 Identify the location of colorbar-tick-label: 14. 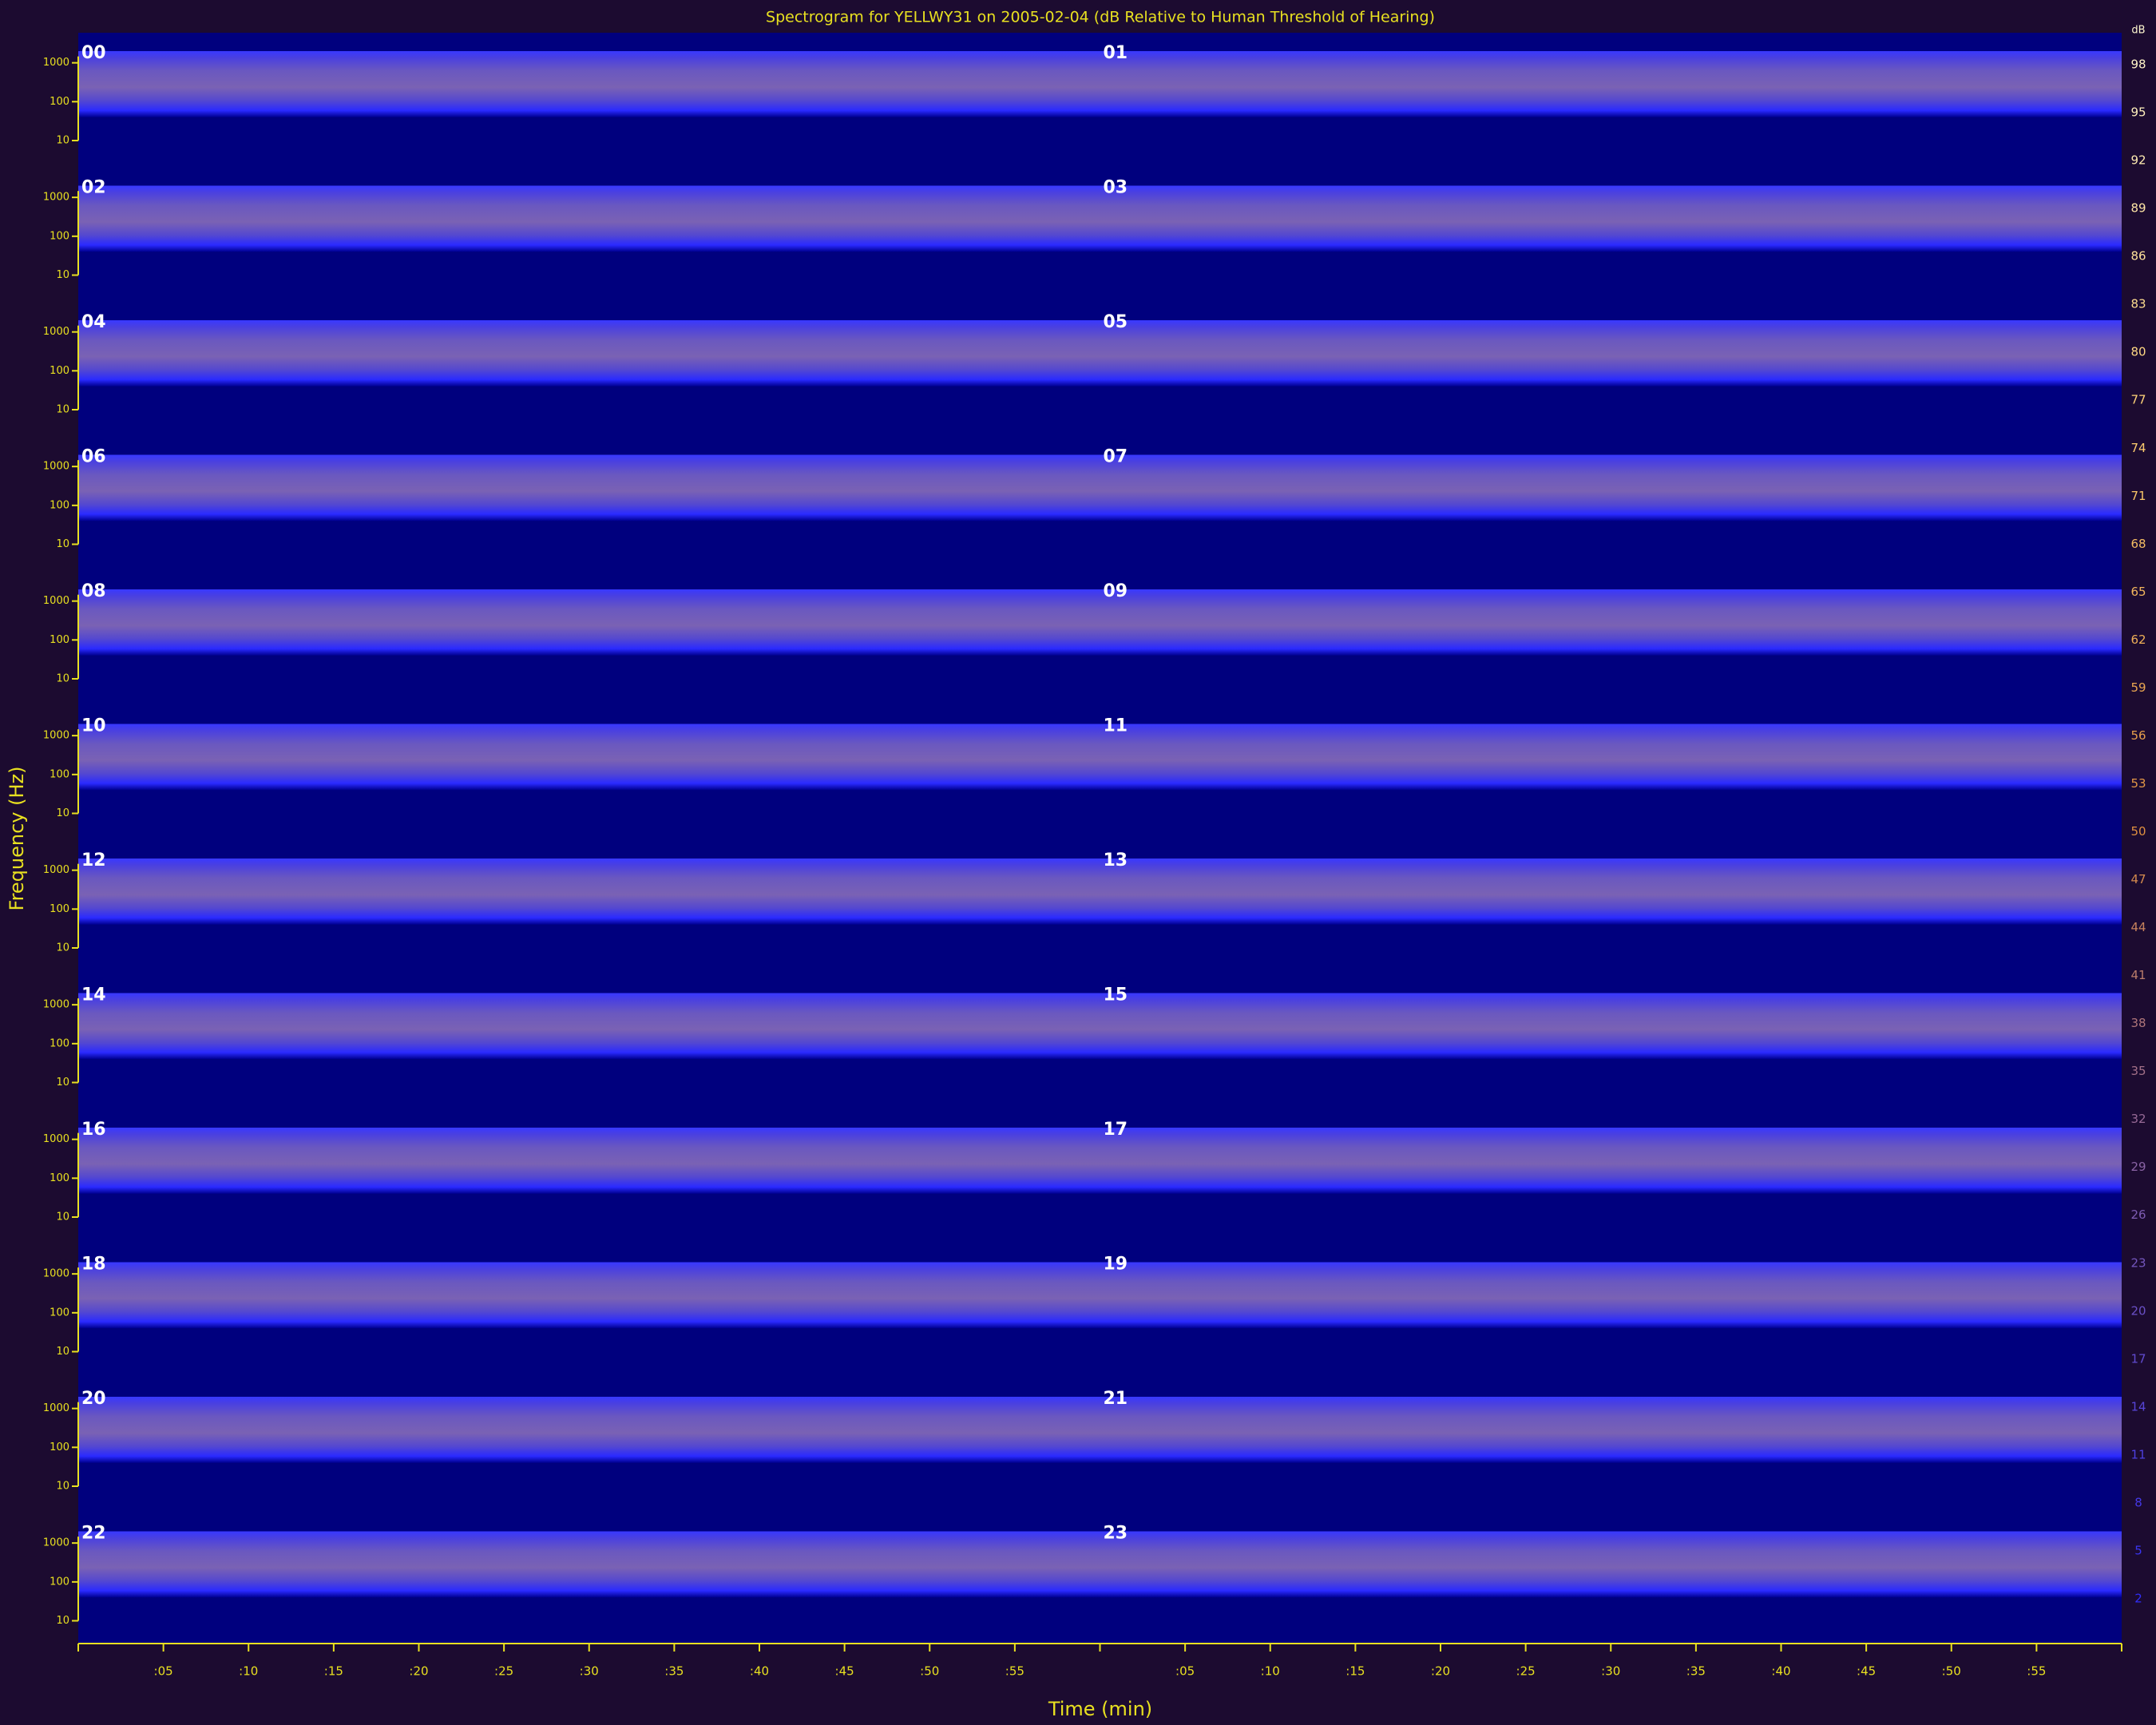
(2138, 1407).